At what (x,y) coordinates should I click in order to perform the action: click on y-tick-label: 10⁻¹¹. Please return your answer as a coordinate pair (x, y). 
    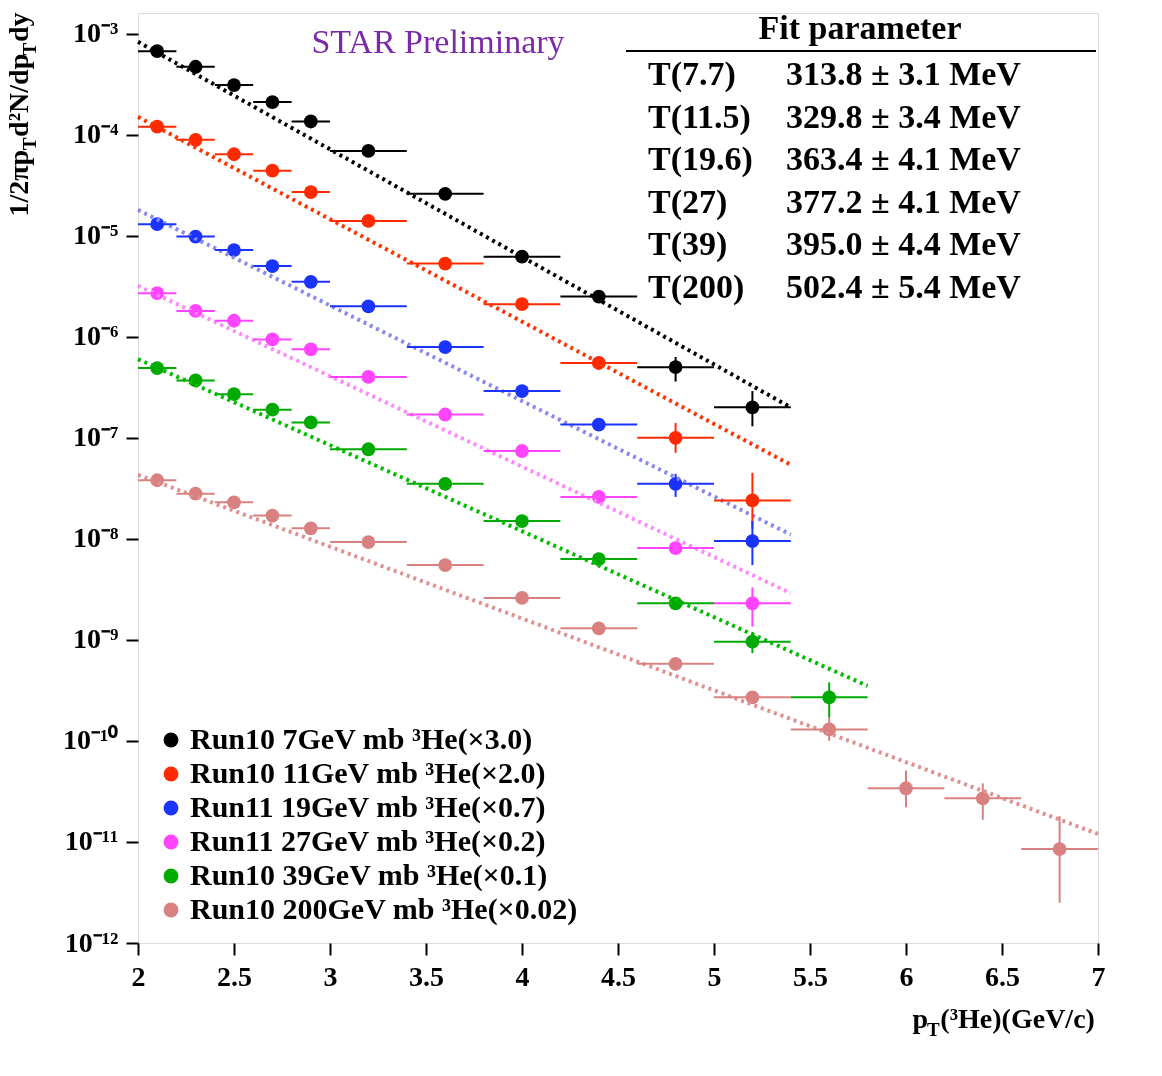
    Looking at the image, I should click on (91, 841).